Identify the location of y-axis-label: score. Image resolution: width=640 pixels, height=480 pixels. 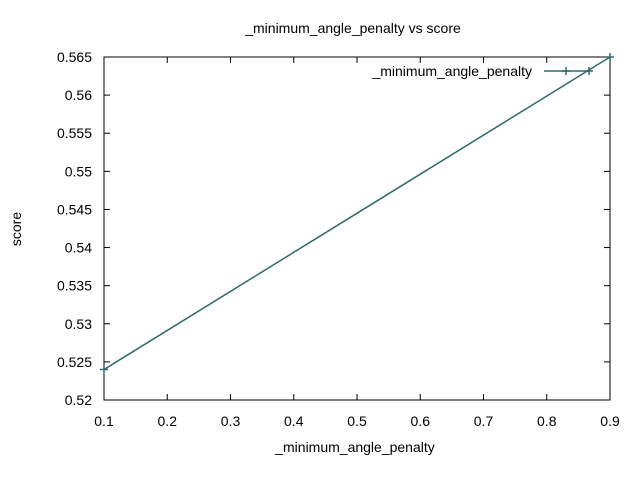
(16, 229).